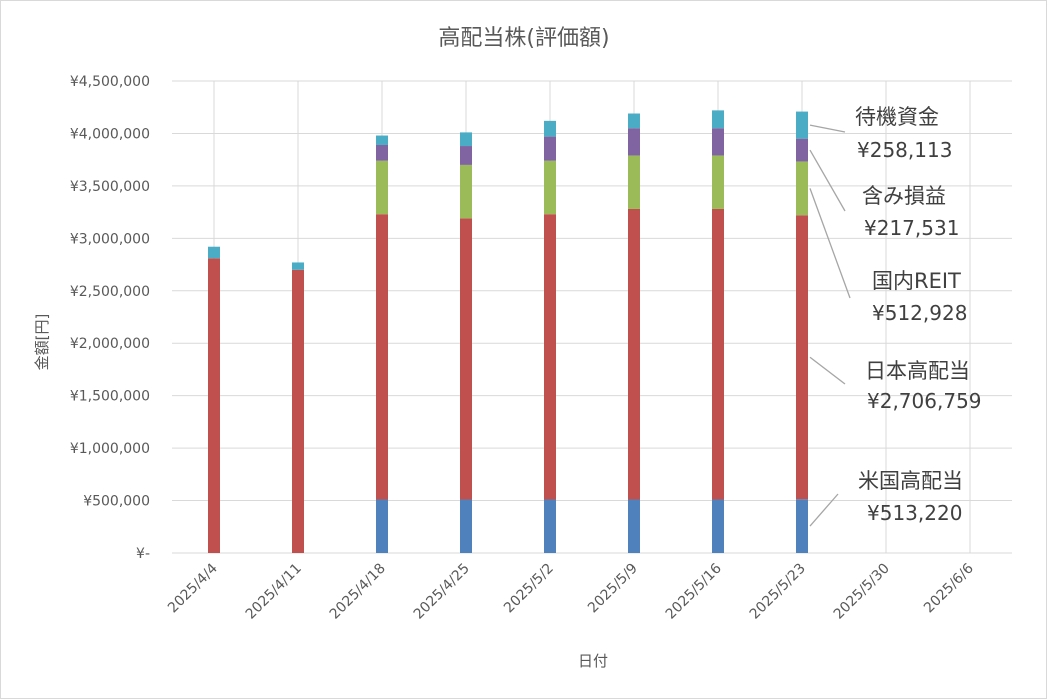 Image resolution: width=1047 pixels, height=699 pixels. Describe the element at coordinates (916, 281) in the screenshot. I see `annotation-series-name: 国内REIT` at that location.